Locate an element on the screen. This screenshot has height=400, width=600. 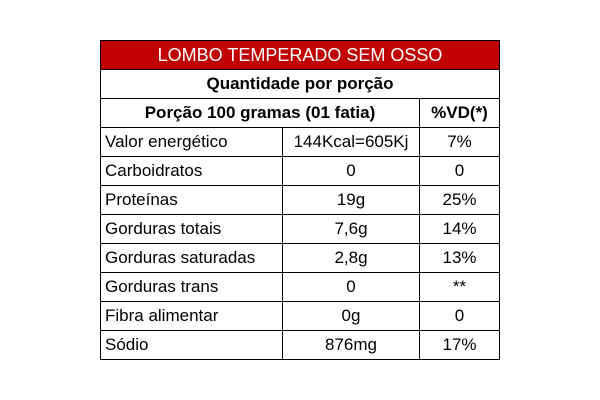
nutrient-label: Sódio is located at coordinates (191, 345).